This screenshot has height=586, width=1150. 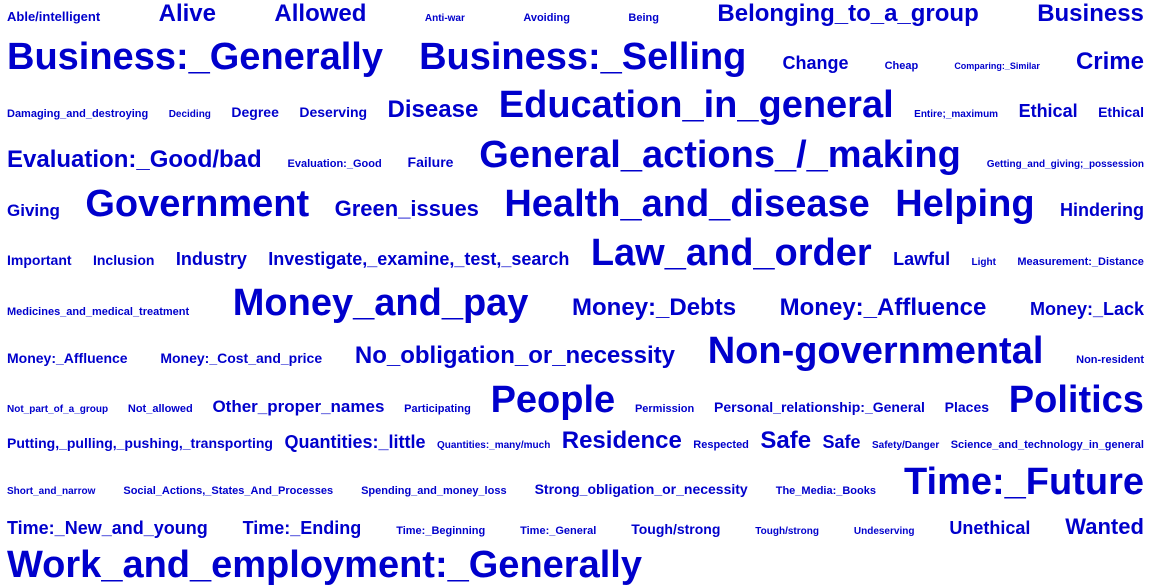 What do you see at coordinates (419, 258) in the screenshot?
I see `cloud-term: Investigate,_examine,_test,_search` at bounding box center [419, 258].